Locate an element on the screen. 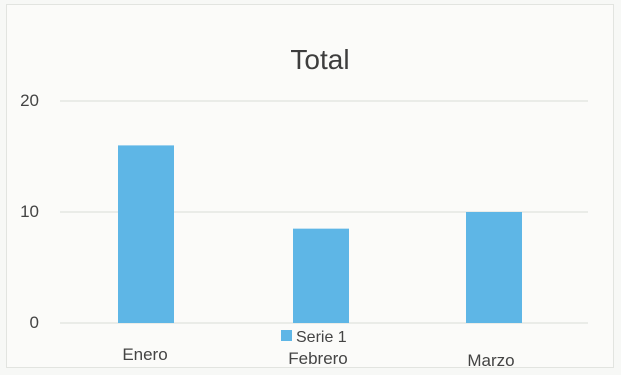  y-tick-label: 10 is located at coordinates (29, 211).